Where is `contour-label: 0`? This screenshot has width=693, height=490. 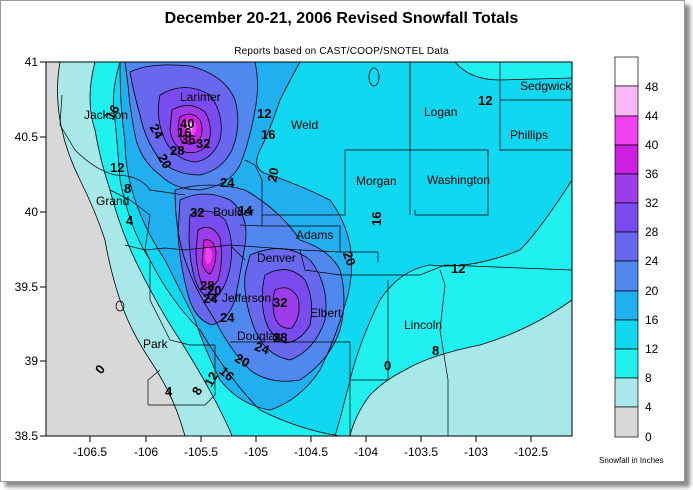
contour-label: 0 is located at coordinates (387, 365).